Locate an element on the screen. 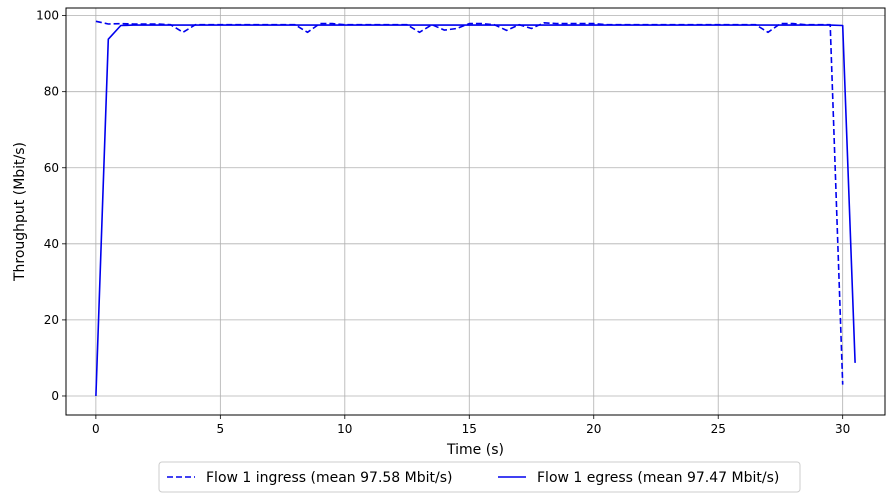 This screenshot has height=496, width=886. x-tick-label: 15 is located at coordinates (469, 429).